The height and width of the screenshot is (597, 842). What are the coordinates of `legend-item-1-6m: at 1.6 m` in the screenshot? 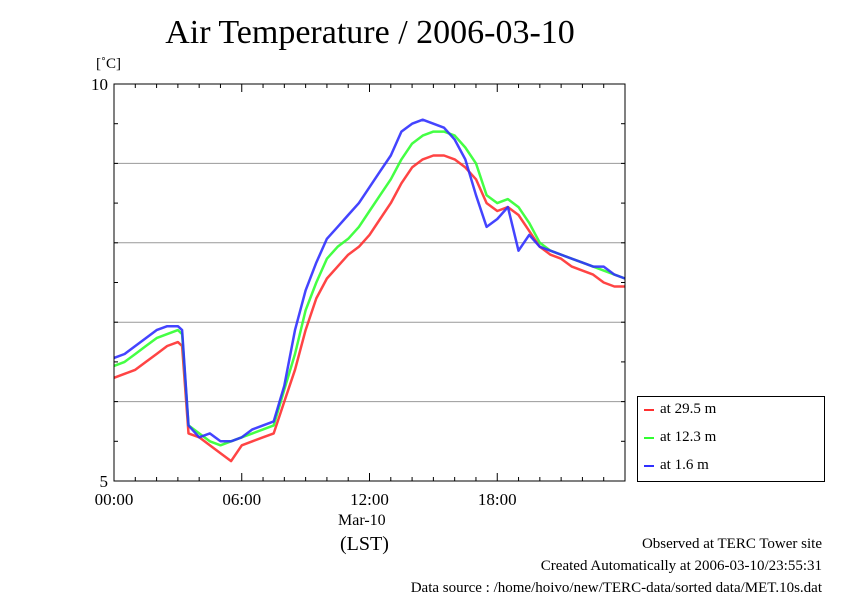 It's located at (676, 465).